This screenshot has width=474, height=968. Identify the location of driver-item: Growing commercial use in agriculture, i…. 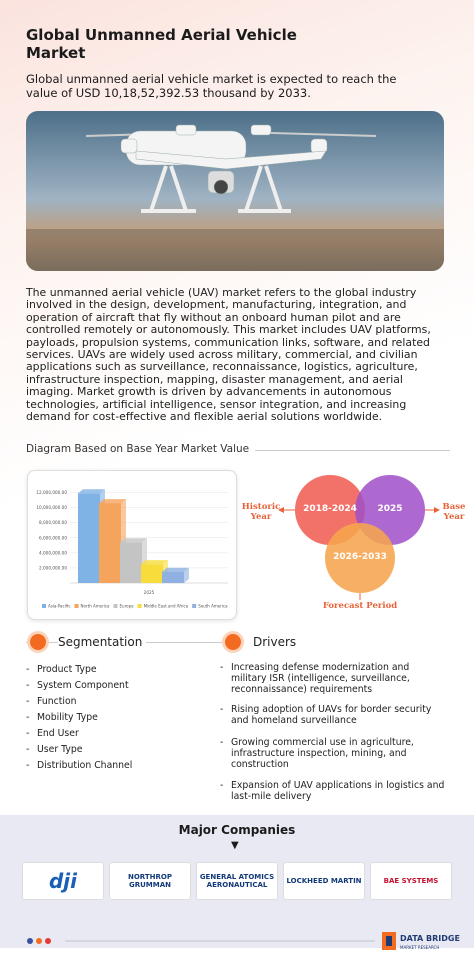
(322, 753).